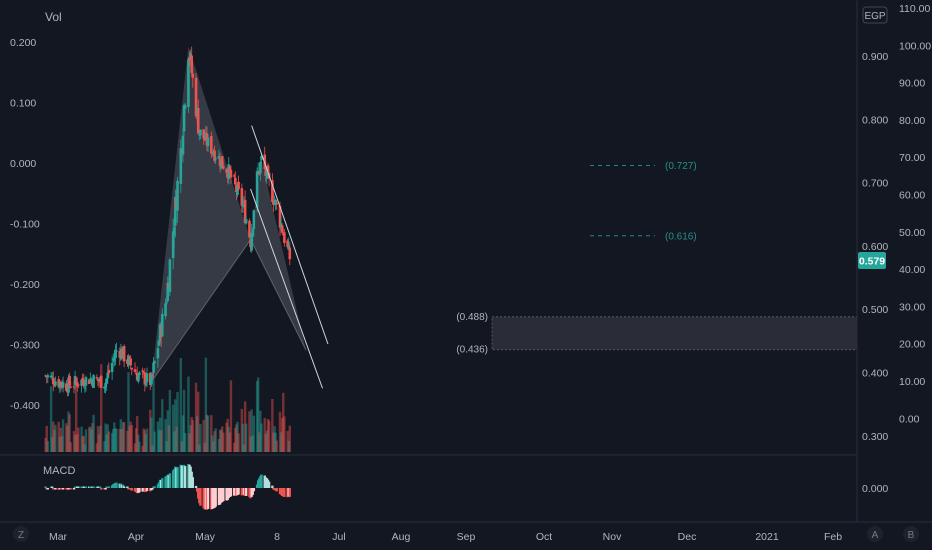 The width and height of the screenshot is (932, 550). I want to click on zoom-button-label: Z, so click(21, 535).